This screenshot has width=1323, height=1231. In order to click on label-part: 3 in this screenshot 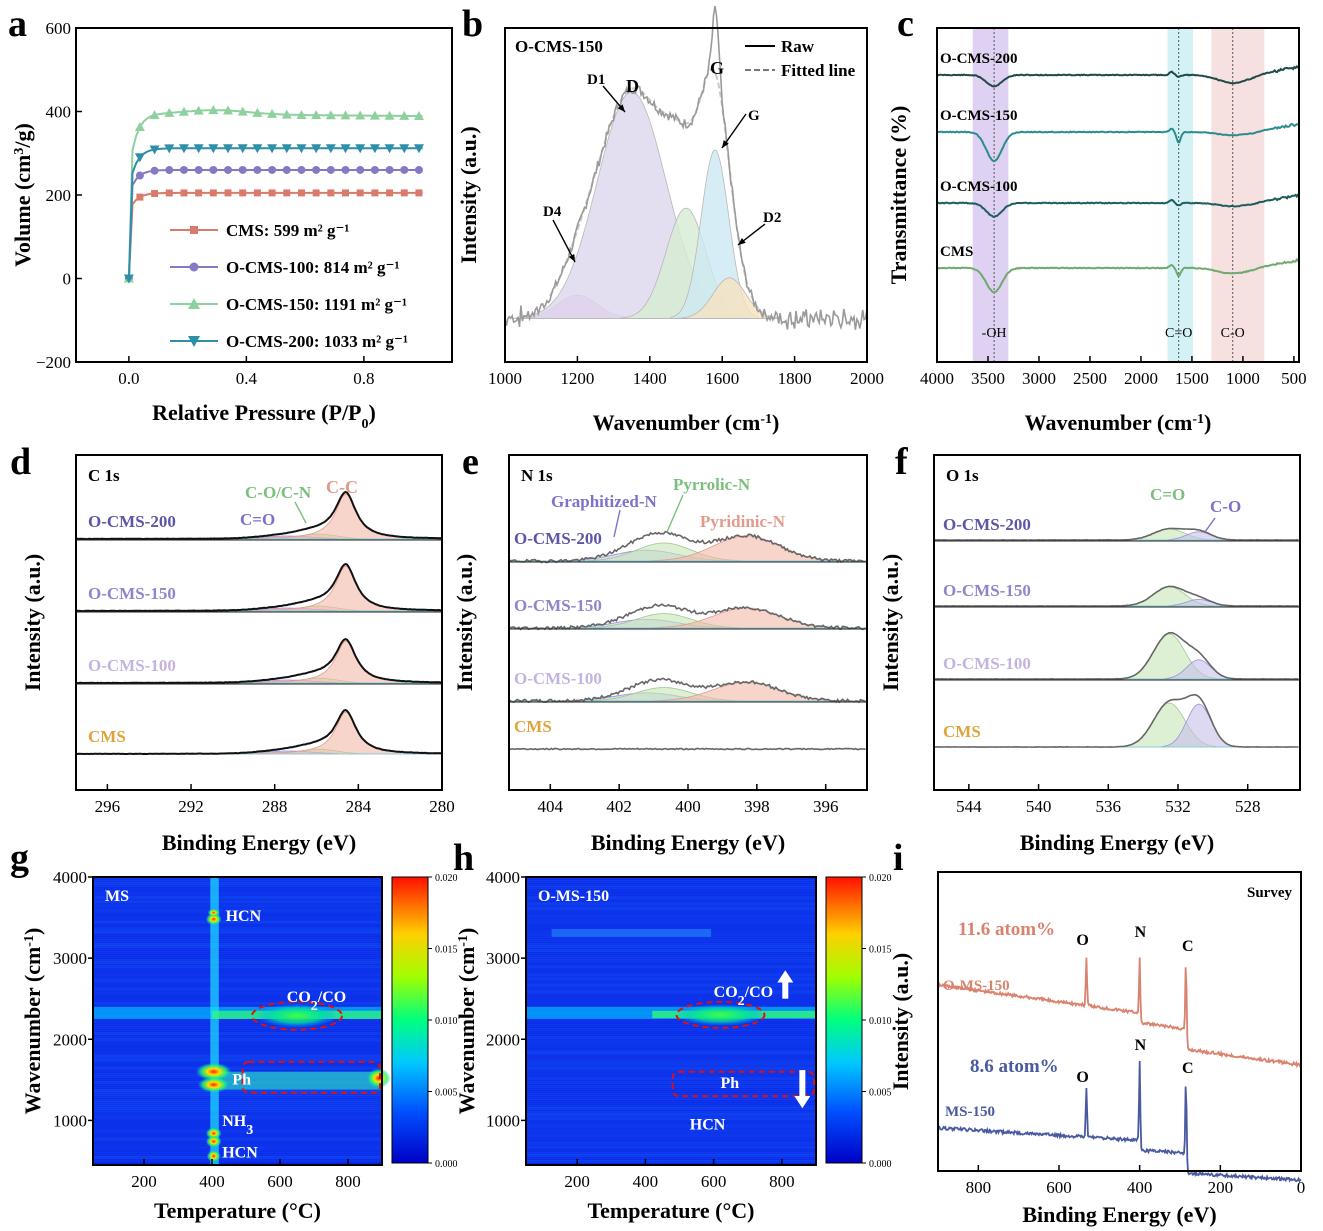, I will do `click(19, 151)`.